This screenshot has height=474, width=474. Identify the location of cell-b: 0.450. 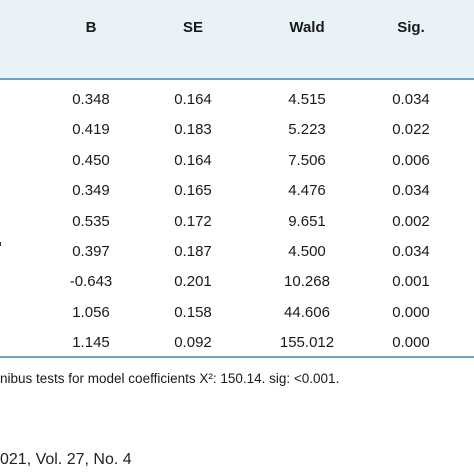
(91, 160).